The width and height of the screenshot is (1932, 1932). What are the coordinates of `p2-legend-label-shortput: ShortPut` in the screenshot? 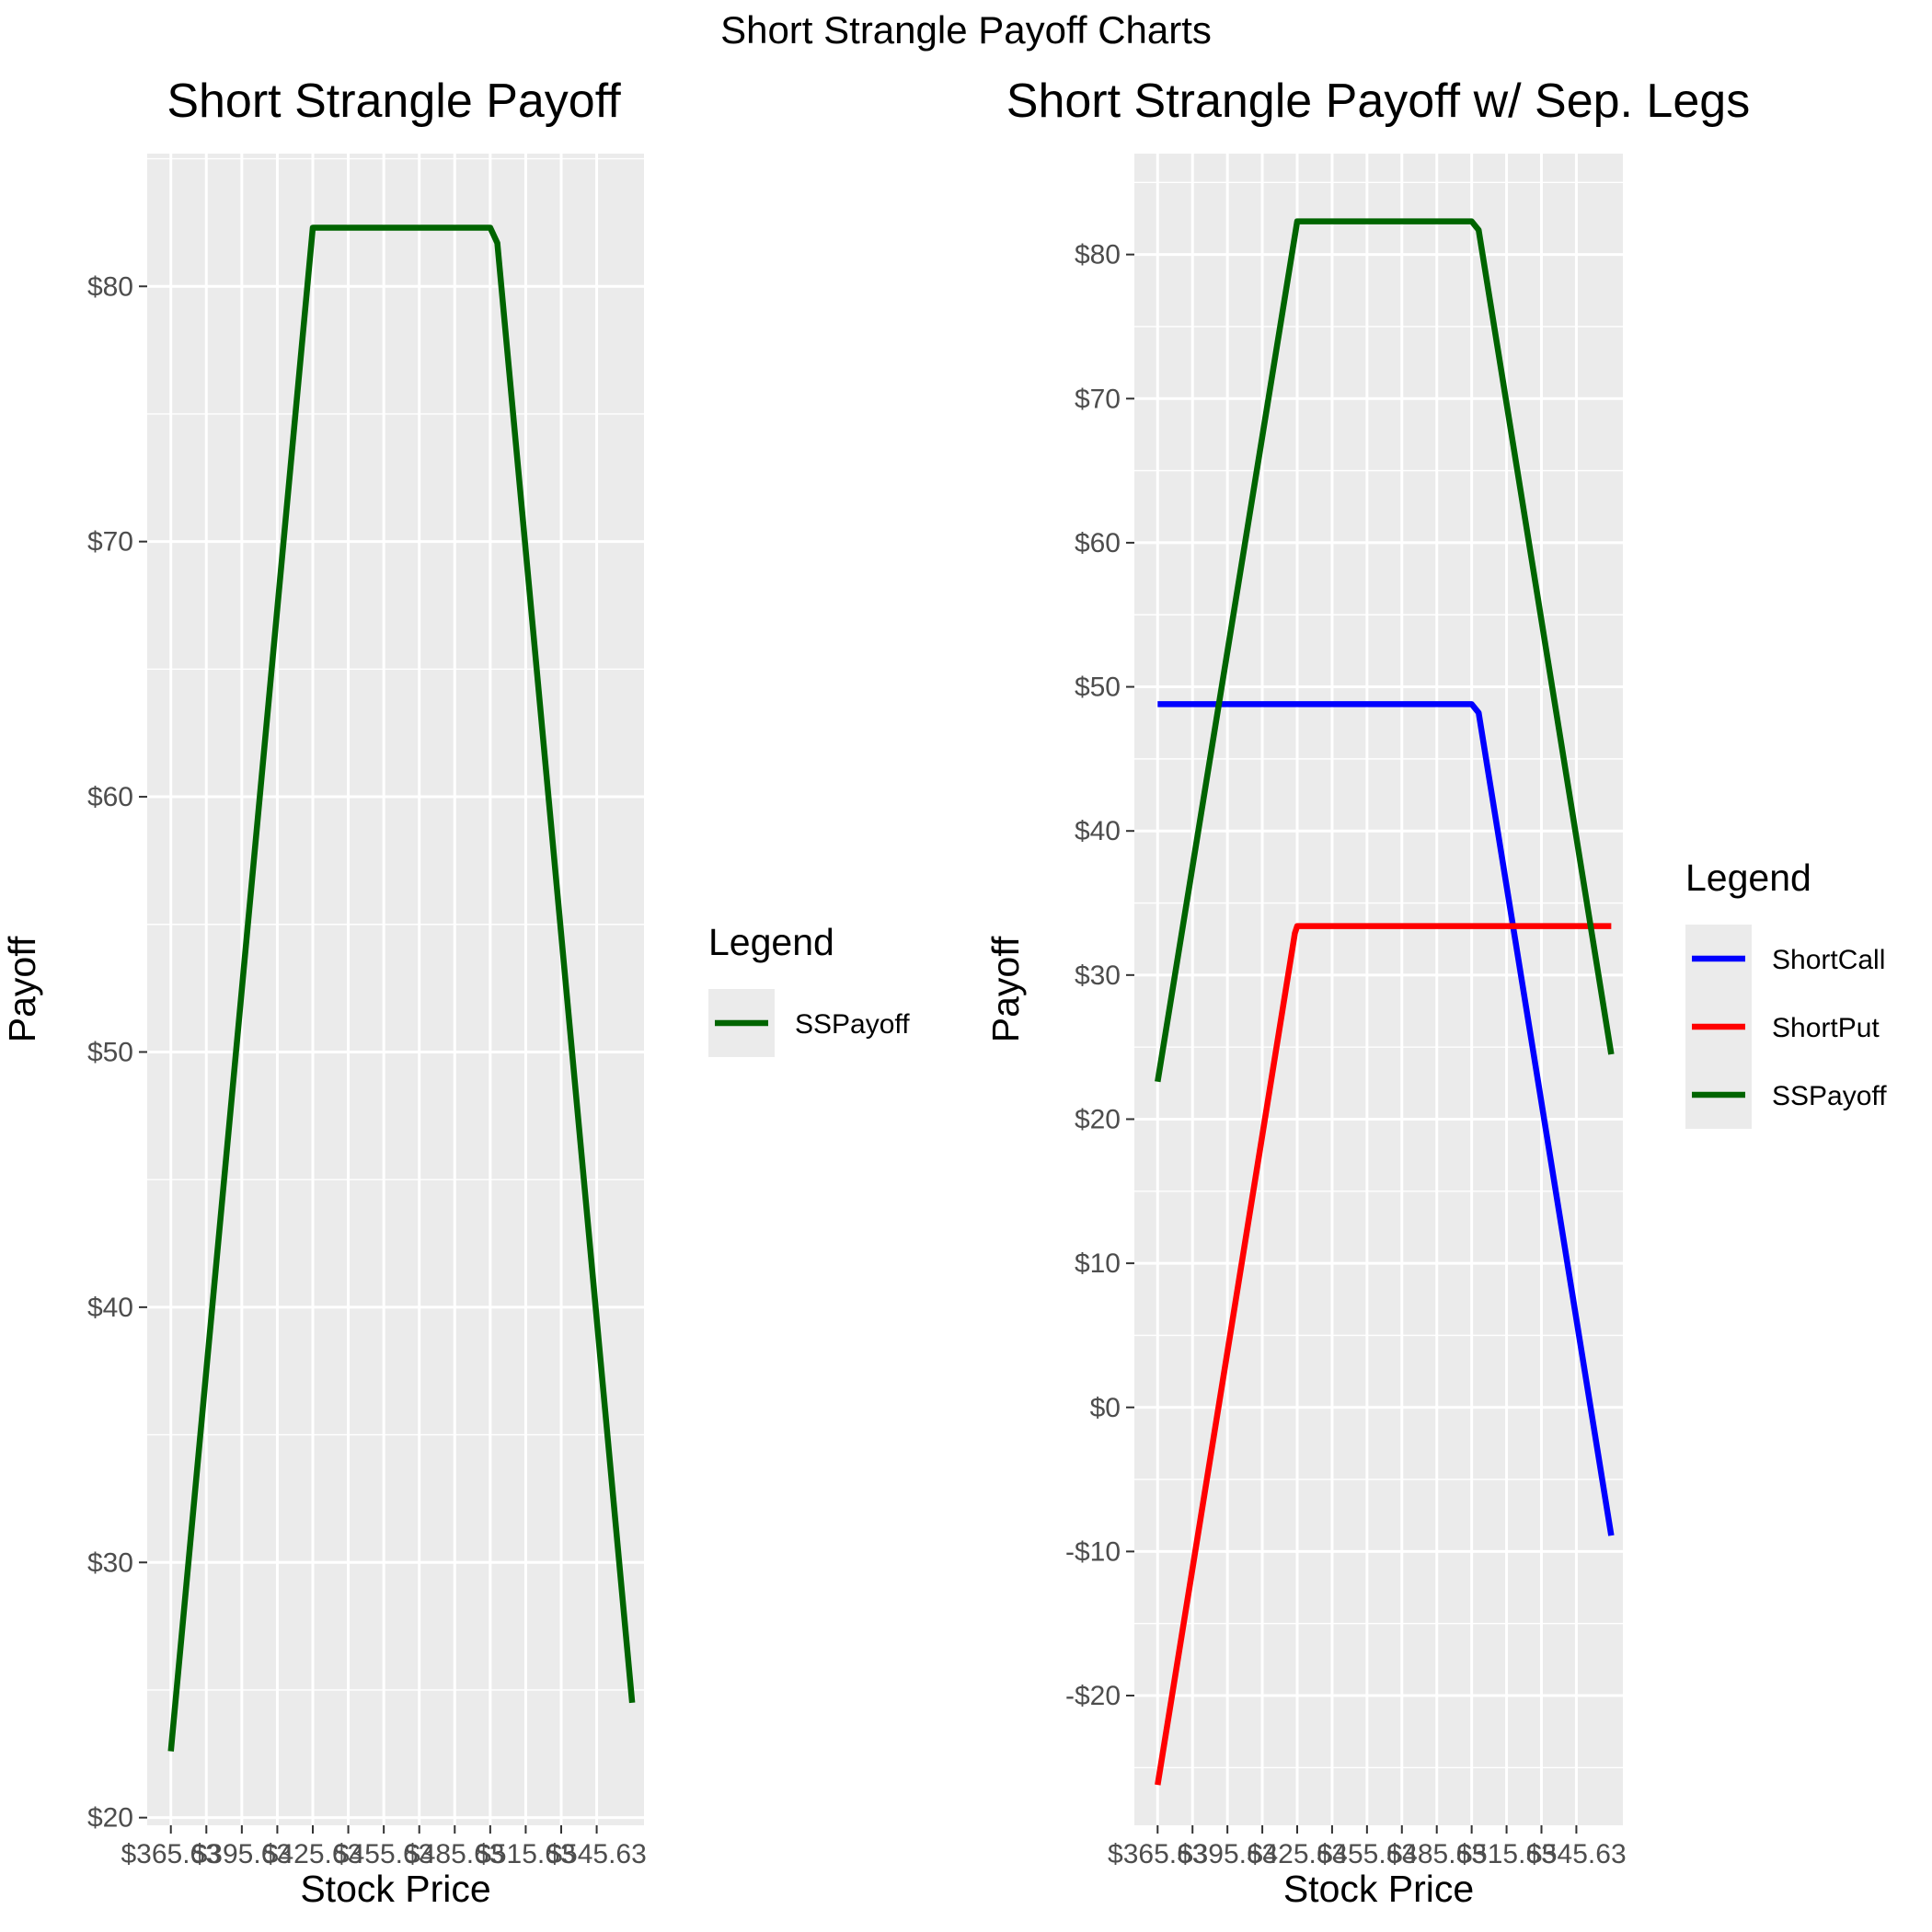 It's located at (1826, 1028).